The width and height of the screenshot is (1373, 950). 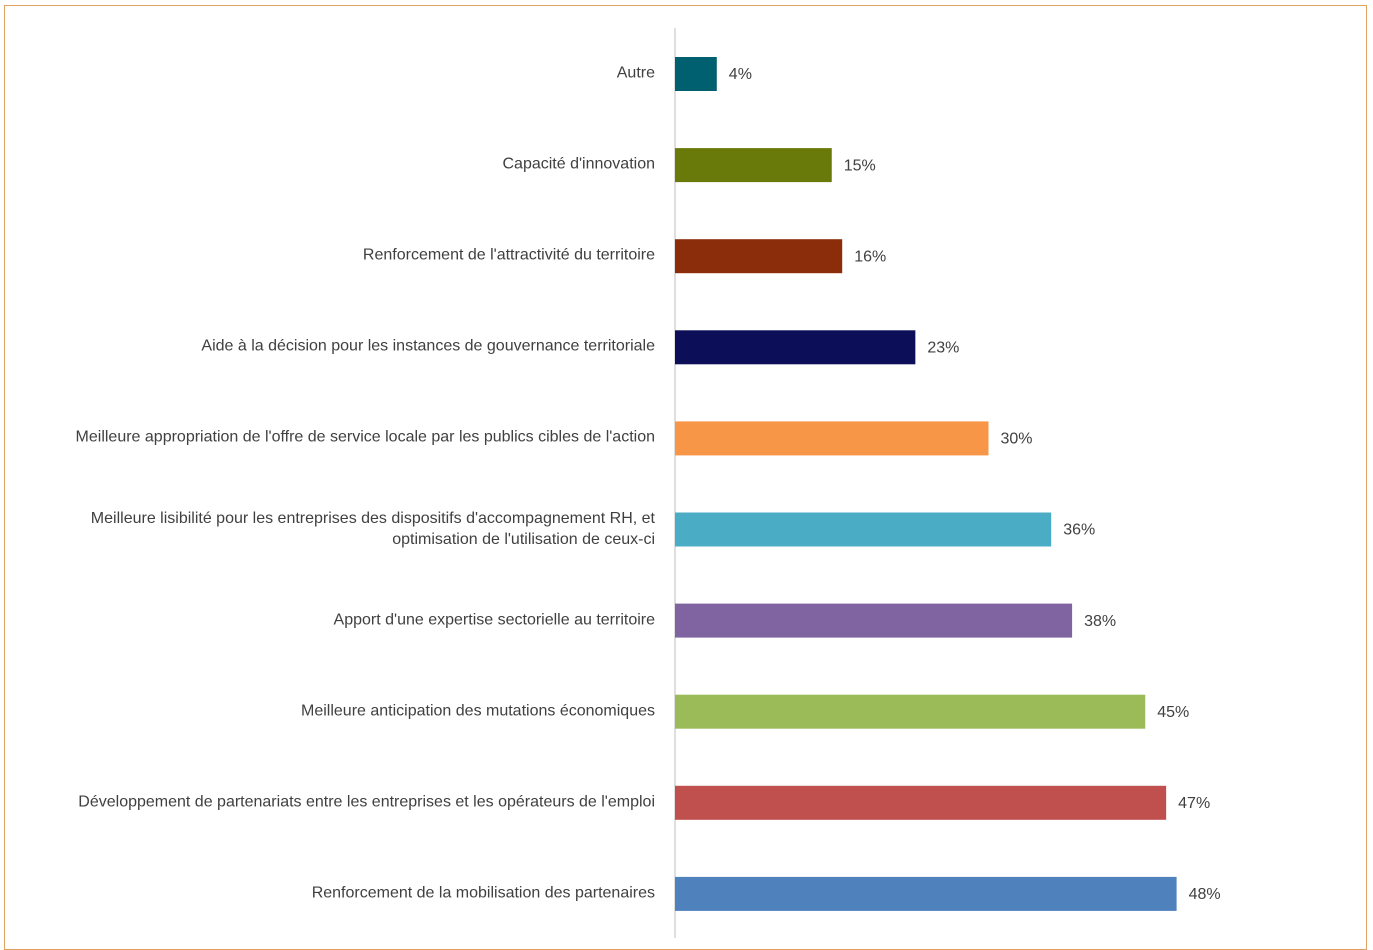 What do you see at coordinates (1017, 439) in the screenshot?
I see `value-label: 30%` at bounding box center [1017, 439].